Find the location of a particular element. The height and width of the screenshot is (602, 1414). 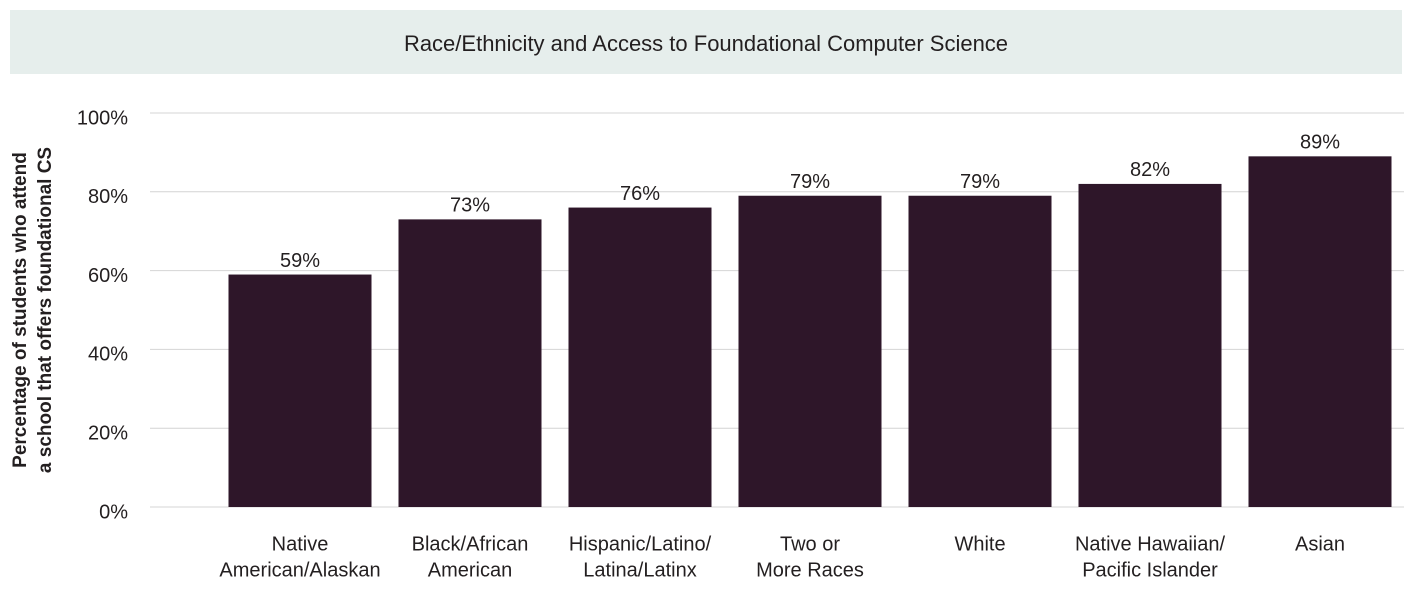

value-label: 89% is located at coordinates (1320, 143).